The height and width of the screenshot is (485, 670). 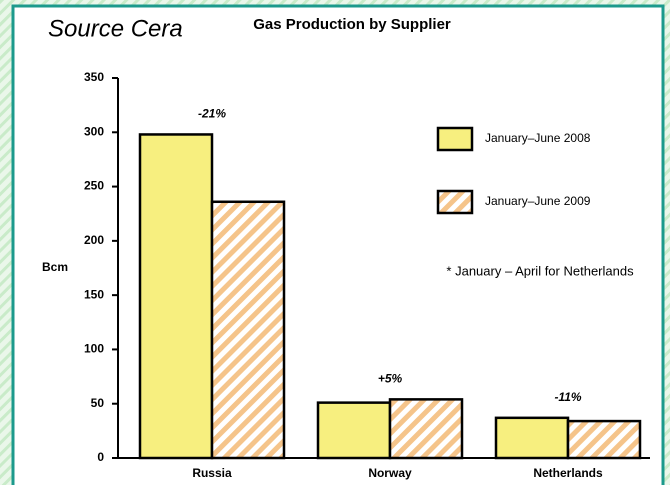 I want to click on y-tick-label: 100, so click(x=94, y=349).